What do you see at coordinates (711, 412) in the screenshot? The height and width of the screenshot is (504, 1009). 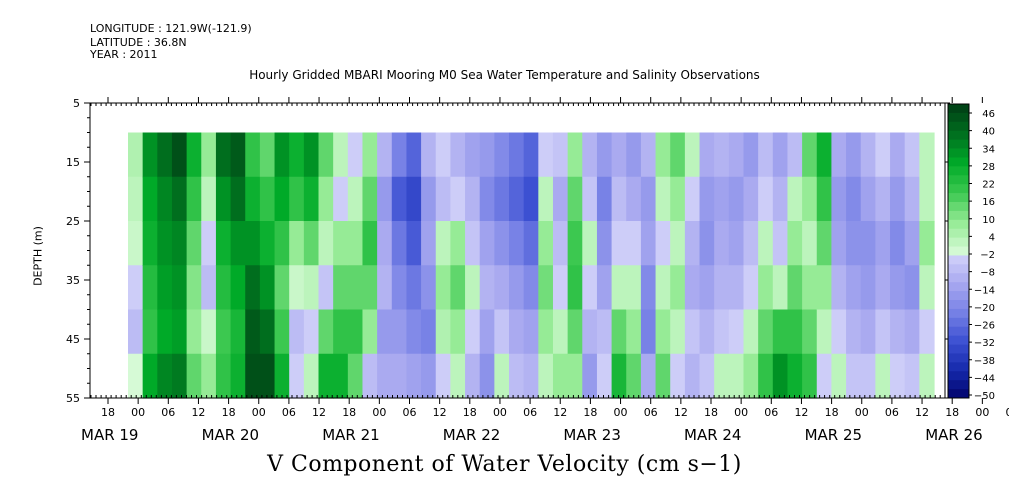 I see `x-tick-label: 18` at bounding box center [711, 412].